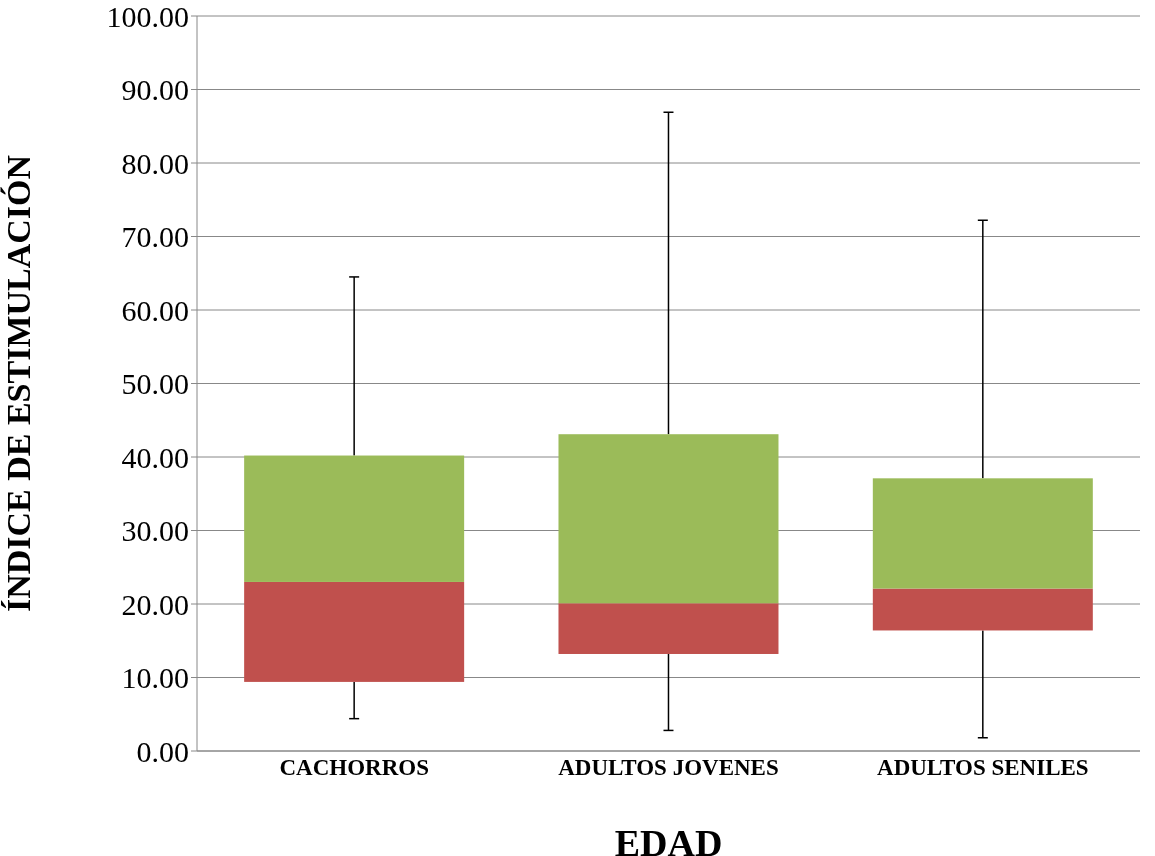  Describe the element at coordinates (19, 383) in the screenshot. I see `y-axis-title: ÍNDICE DE ESTIMULACIÓN` at that location.